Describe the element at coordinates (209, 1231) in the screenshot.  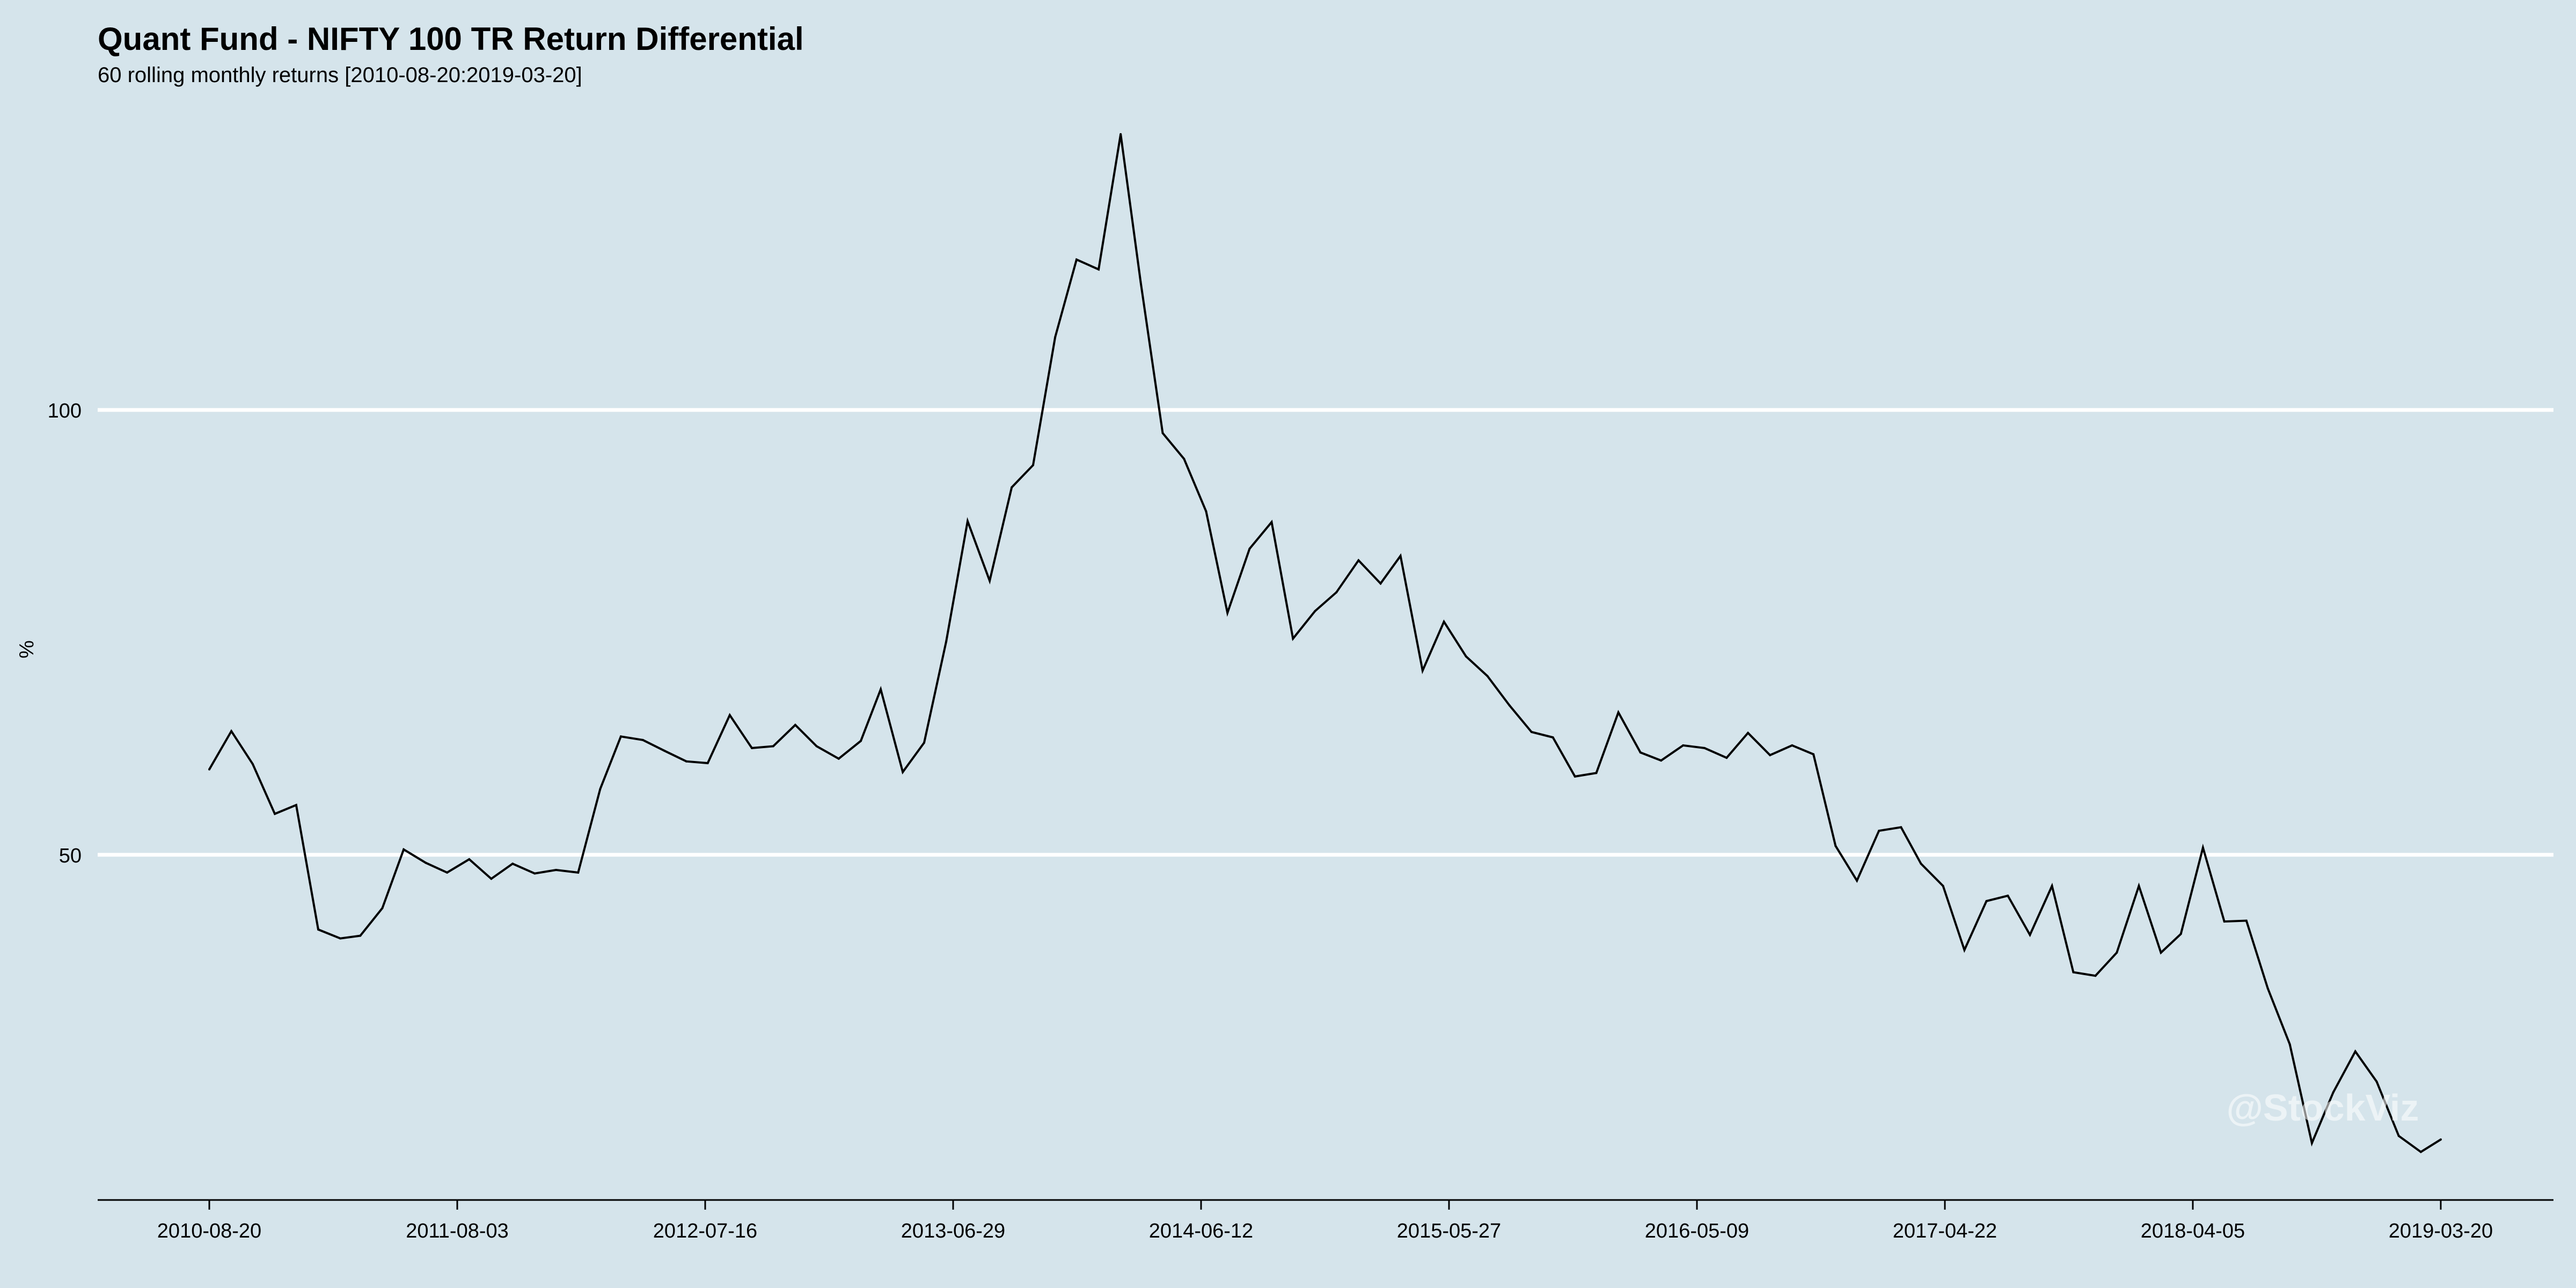
I see `x-tick-label: 2010-08-20` at that location.